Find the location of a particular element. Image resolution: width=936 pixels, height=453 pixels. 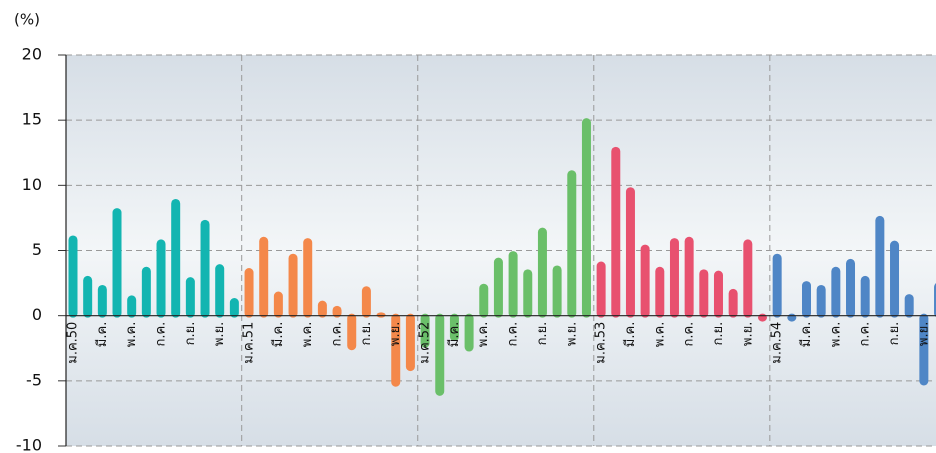

y-tick-label: -10 is located at coordinates (29, 444).